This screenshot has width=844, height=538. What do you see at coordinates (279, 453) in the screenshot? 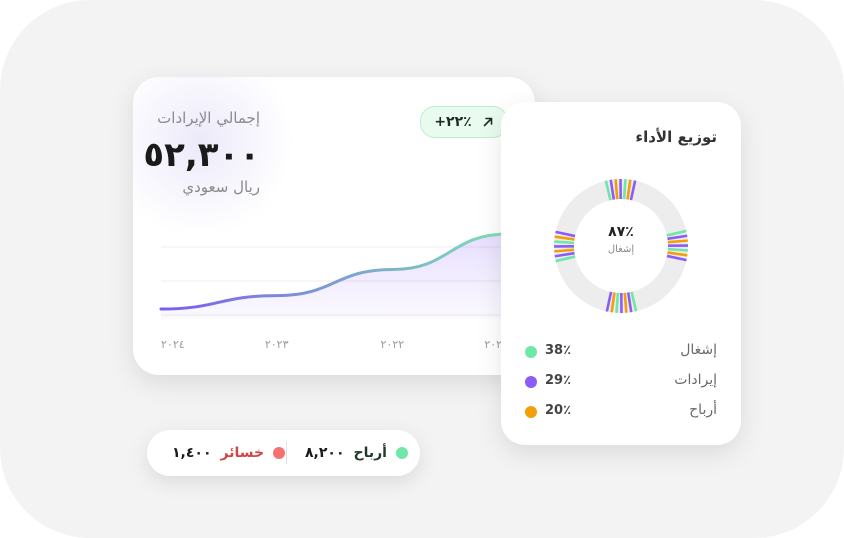
I see `loss-dot` at bounding box center [279, 453].